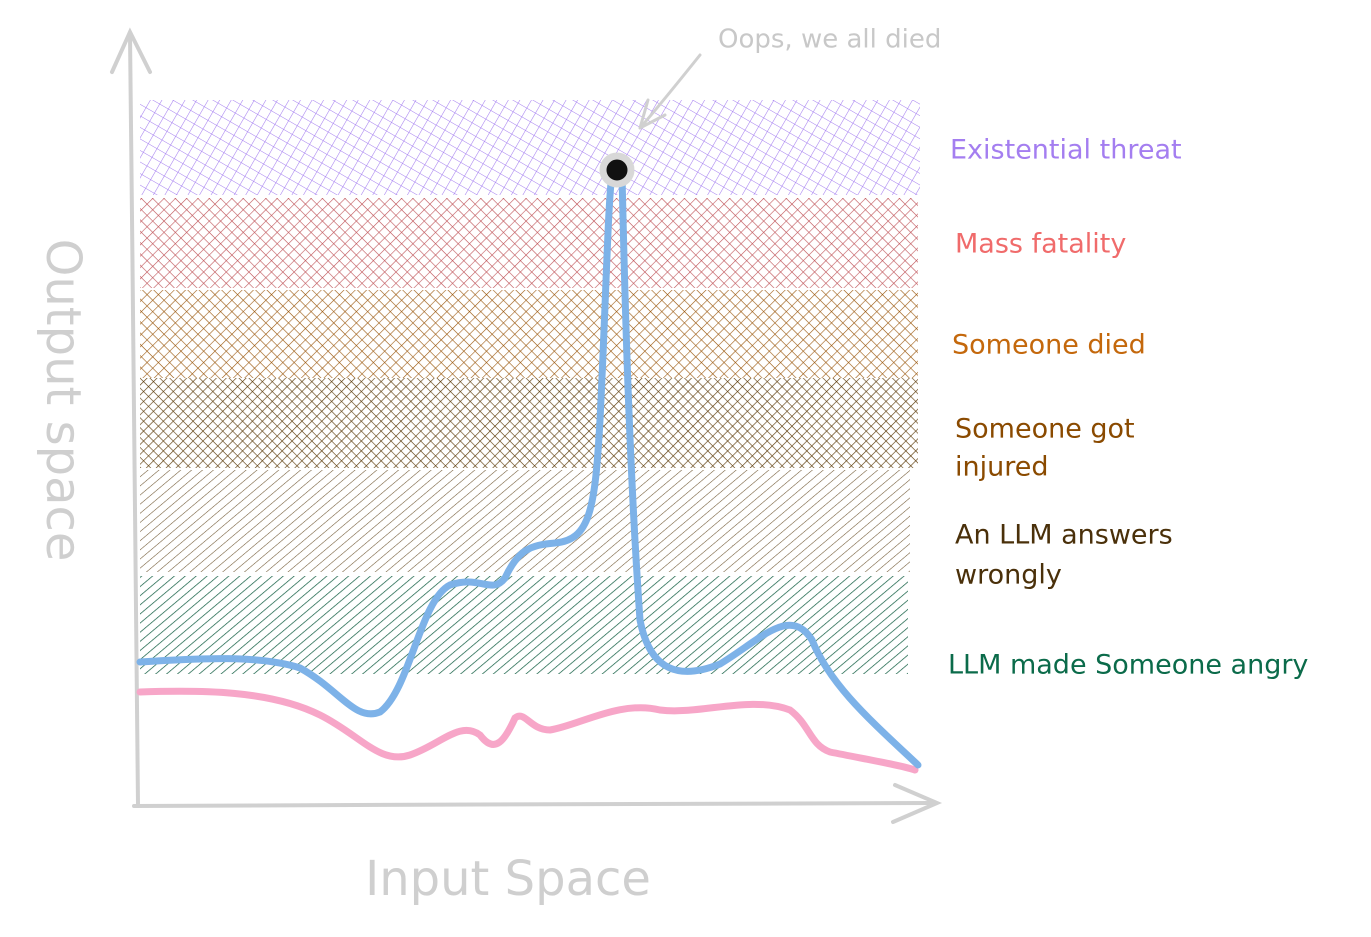  What do you see at coordinates (1008, 575) in the screenshot?
I see `band-label: wrongly` at bounding box center [1008, 575].